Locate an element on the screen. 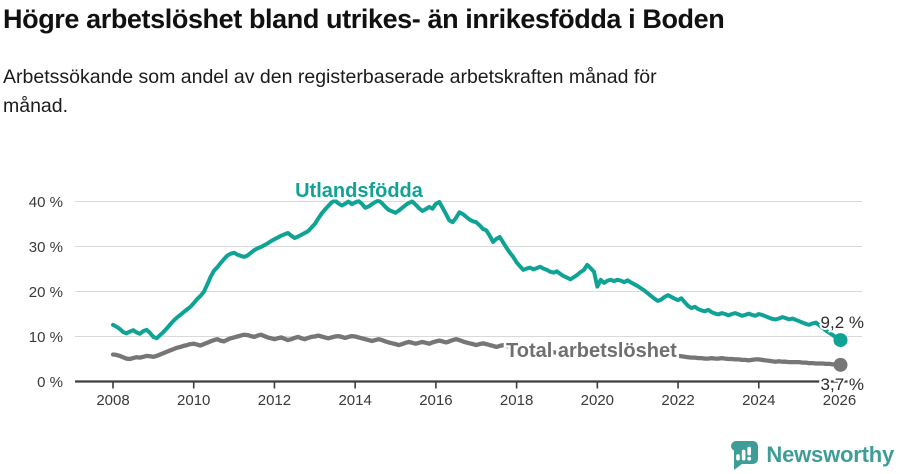 This screenshot has height=474, width=900. newsworthy-brand: Newsworthy is located at coordinates (811, 455).